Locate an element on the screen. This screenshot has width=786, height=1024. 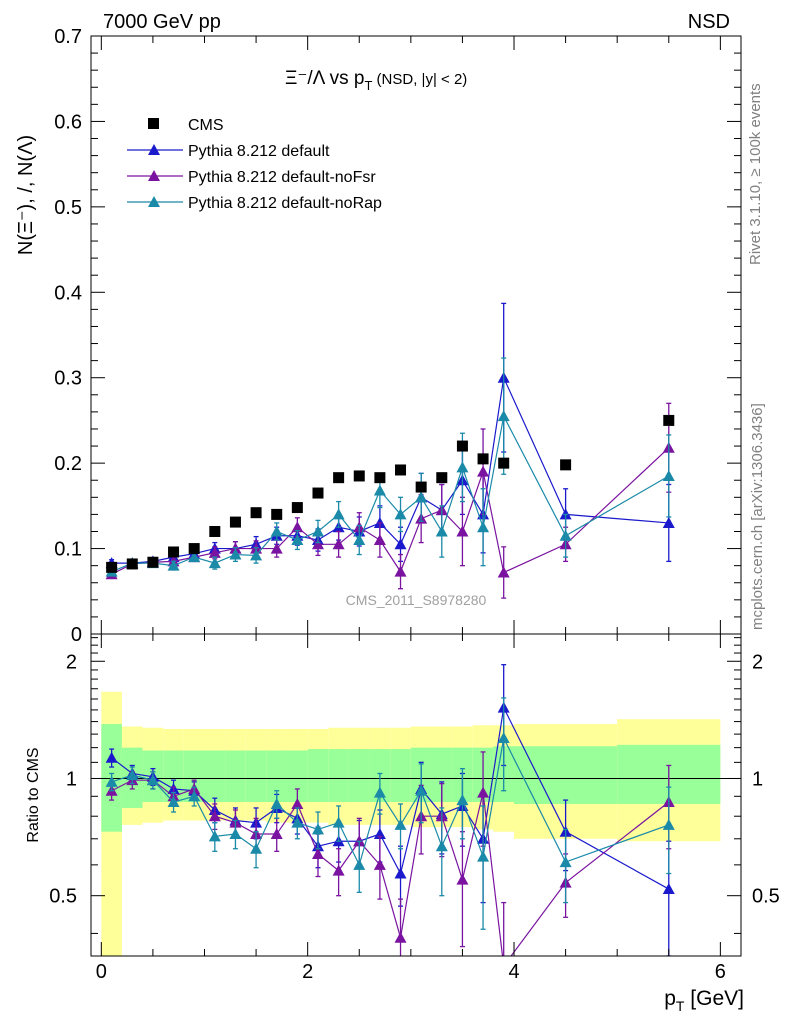
header-collision: 7000 GeV pp is located at coordinates (162, 22).